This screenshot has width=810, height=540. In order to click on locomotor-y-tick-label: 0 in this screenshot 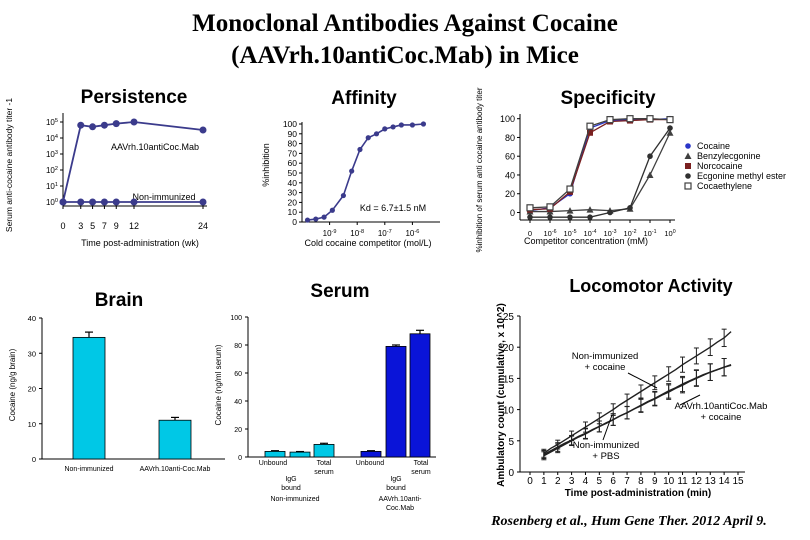, I will do `click(511, 473)`.